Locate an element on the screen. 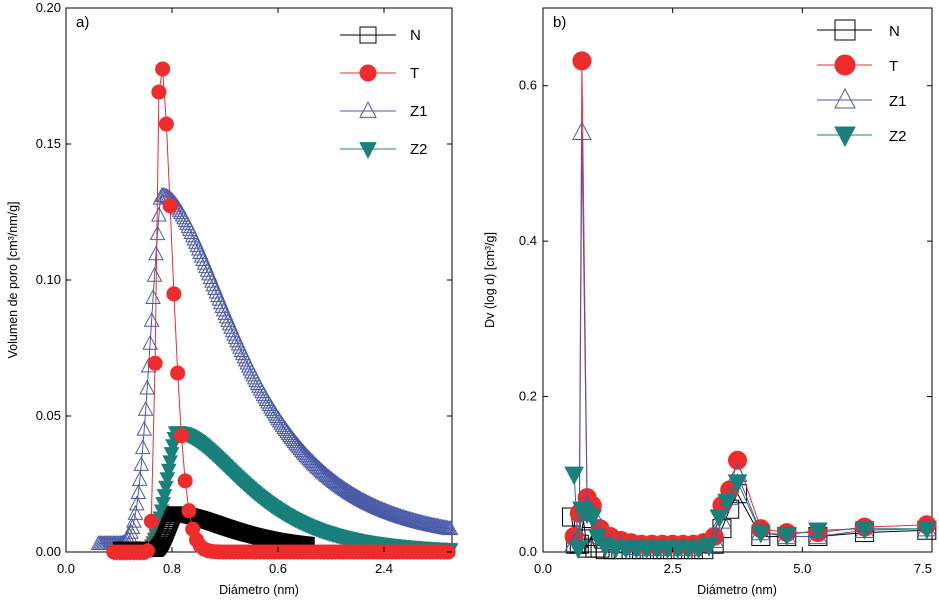 The height and width of the screenshot is (602, 939). x-tick-label-a: 0.8 is located at coordinates (172, 568).